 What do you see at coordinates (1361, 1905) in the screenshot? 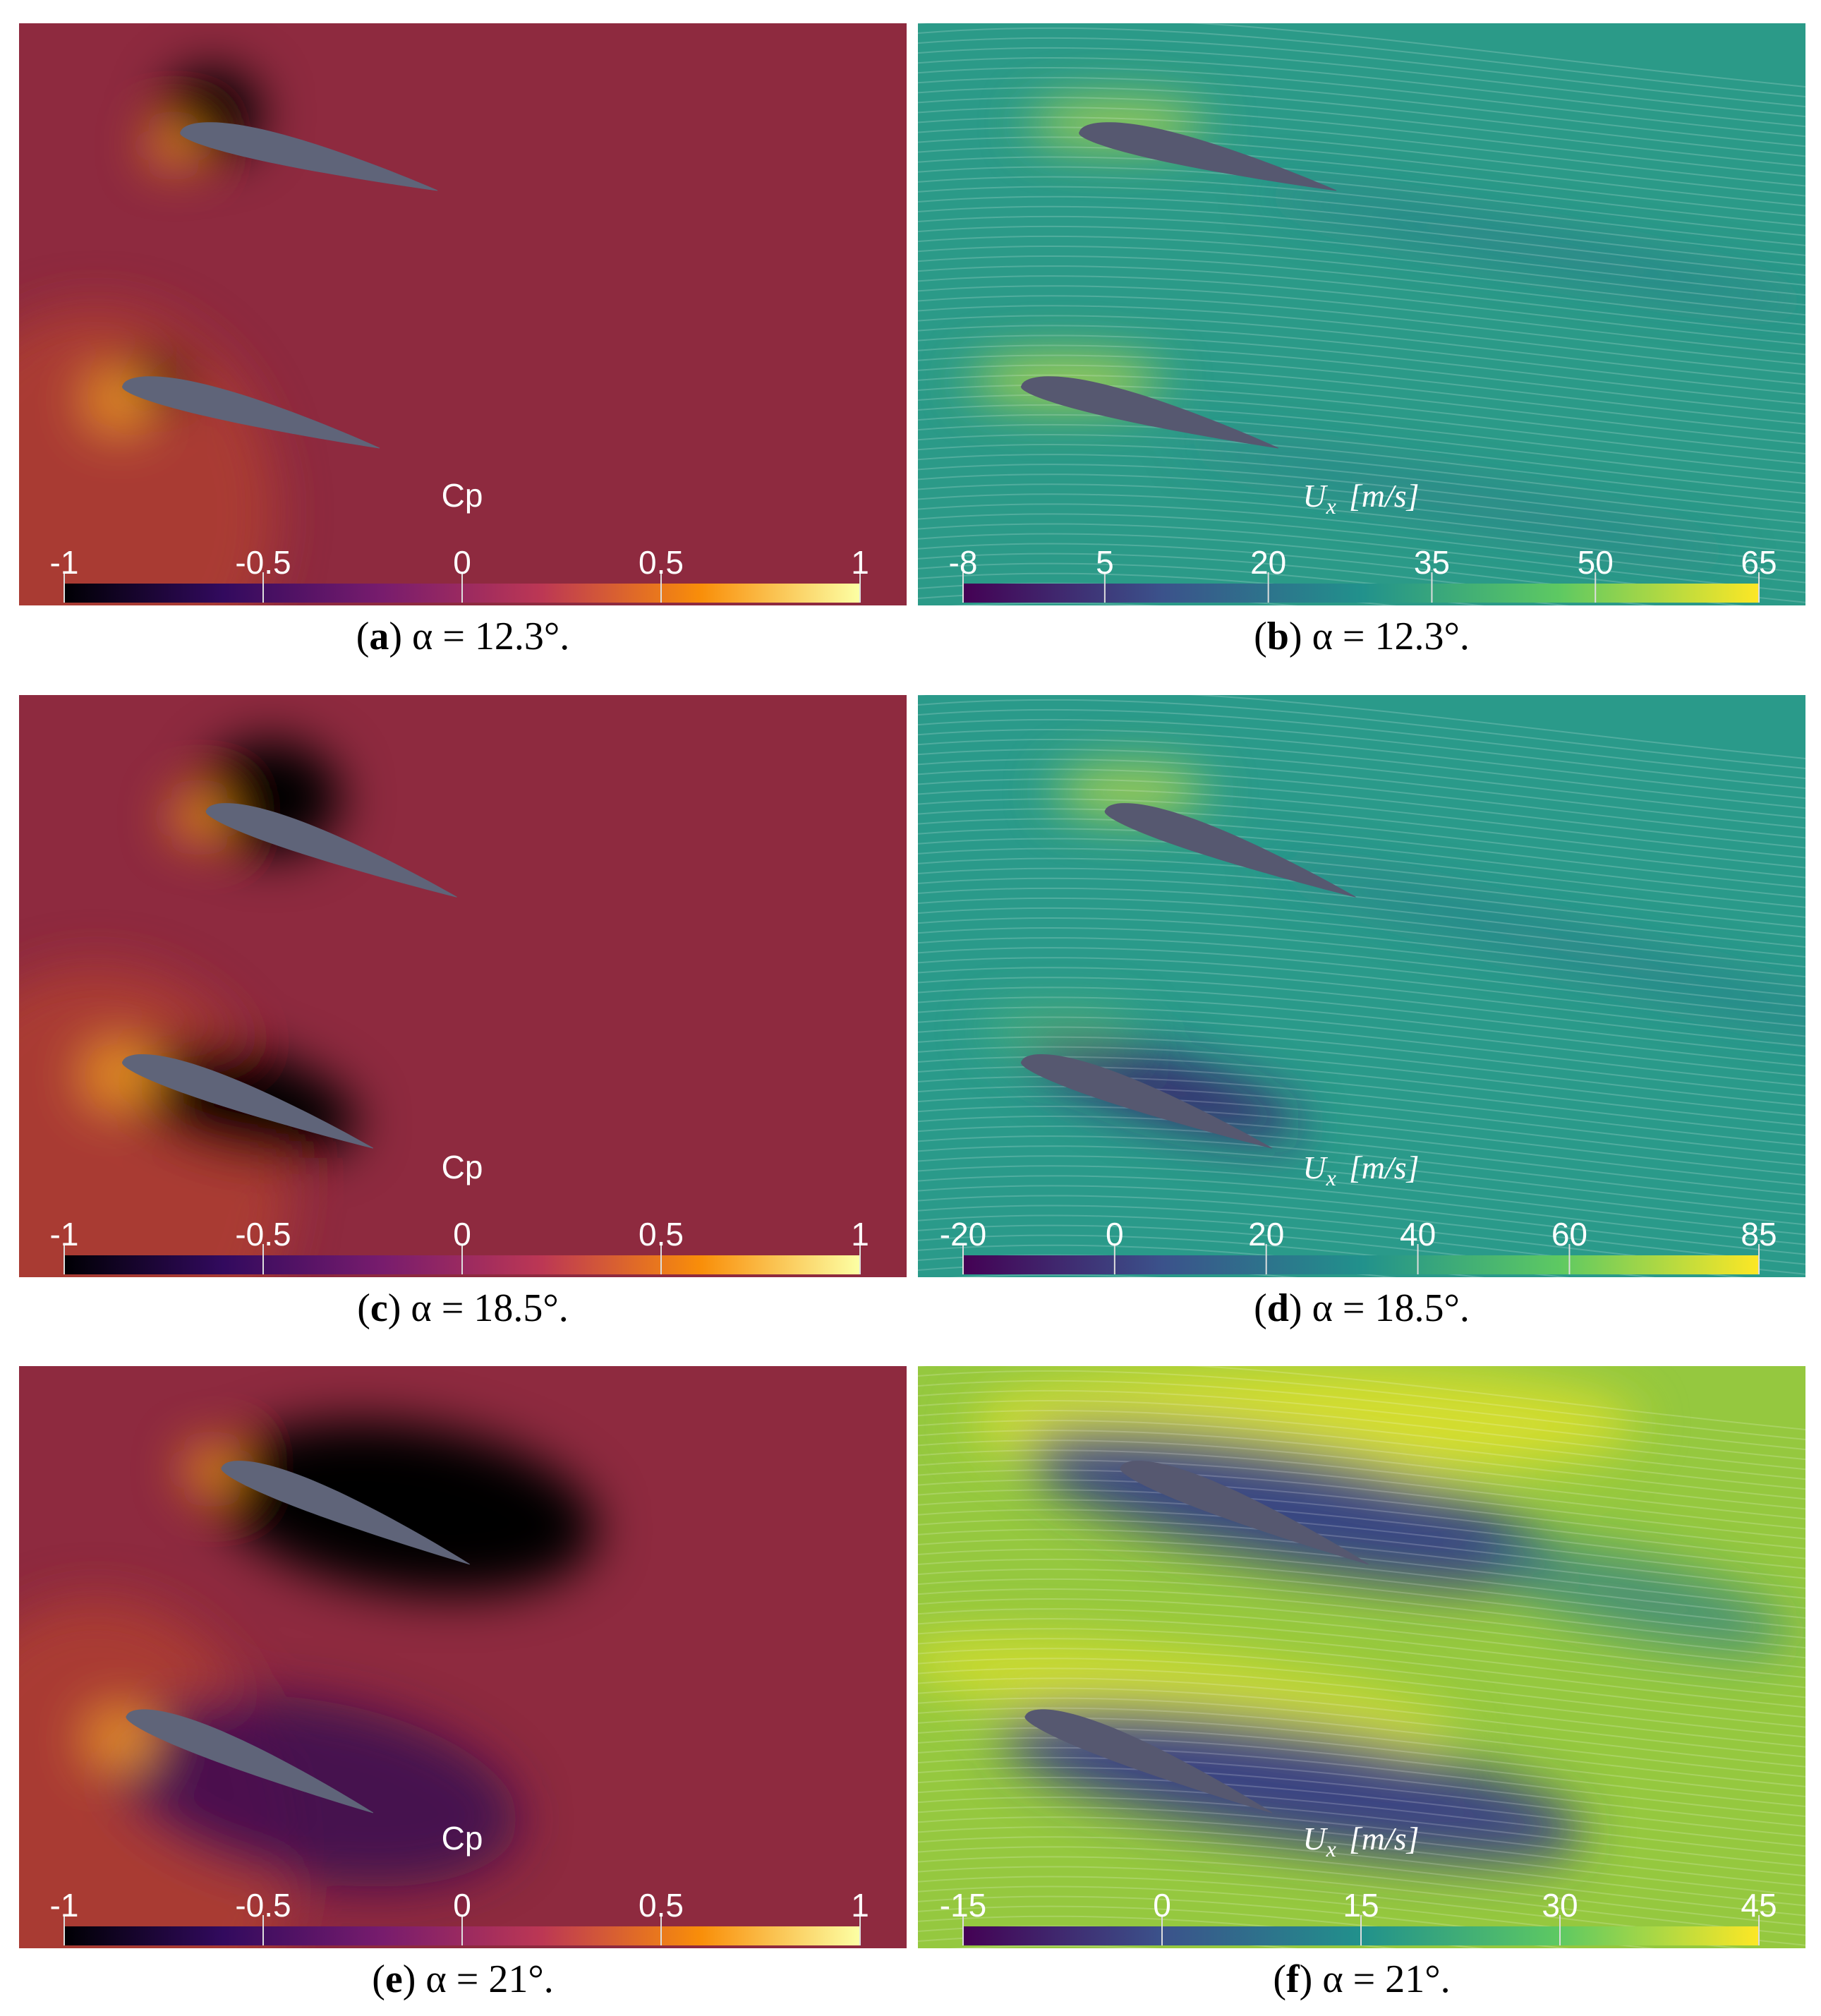
I see `colorbar-tick-label: 15` at bounding box center [1361, 1905].